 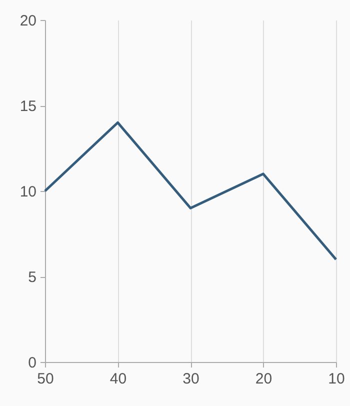 What do you see at coordinates (118, 379) in the screenshot?
I see `x-tick-label: 40` at bounding box center [118, 379].